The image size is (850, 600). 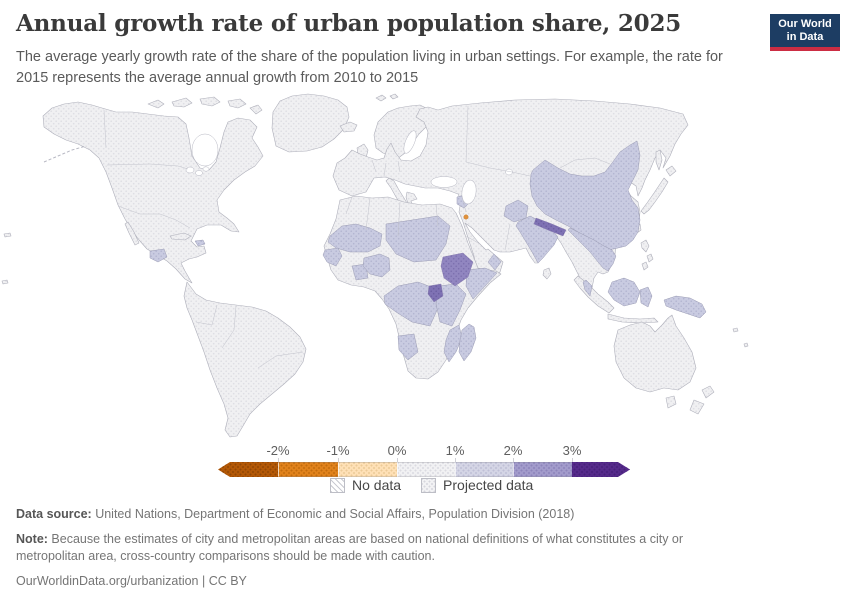 I want to click on region-new-guinea, so click(x=685, y=307).